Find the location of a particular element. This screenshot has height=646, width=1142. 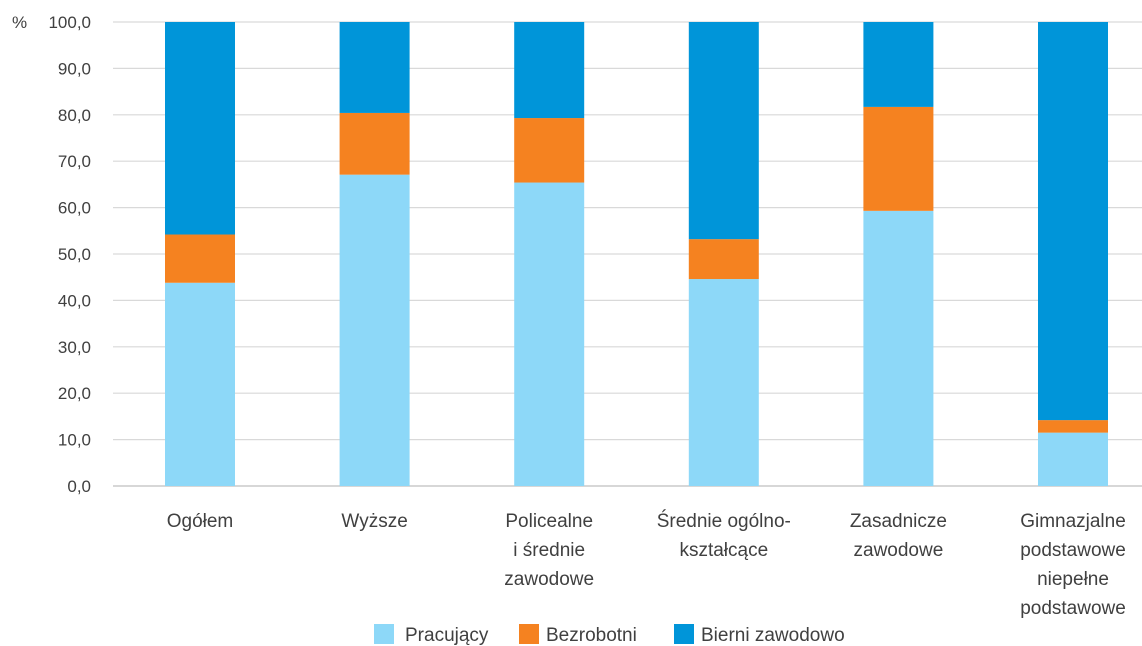

legend-label: Bezrobotni is located at coordinates (591, 635).